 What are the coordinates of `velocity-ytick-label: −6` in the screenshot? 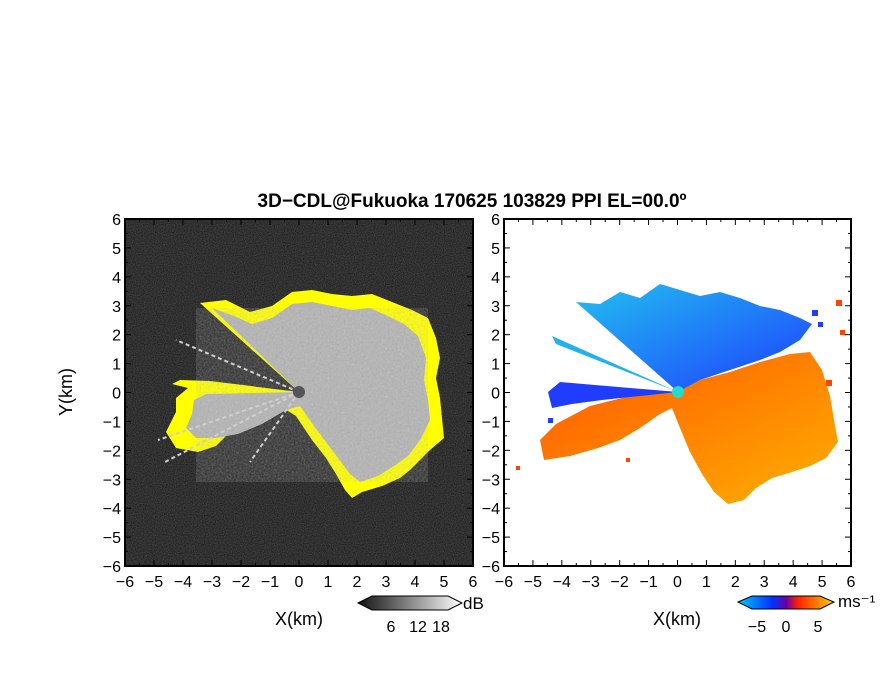 It's located at (491, 567).